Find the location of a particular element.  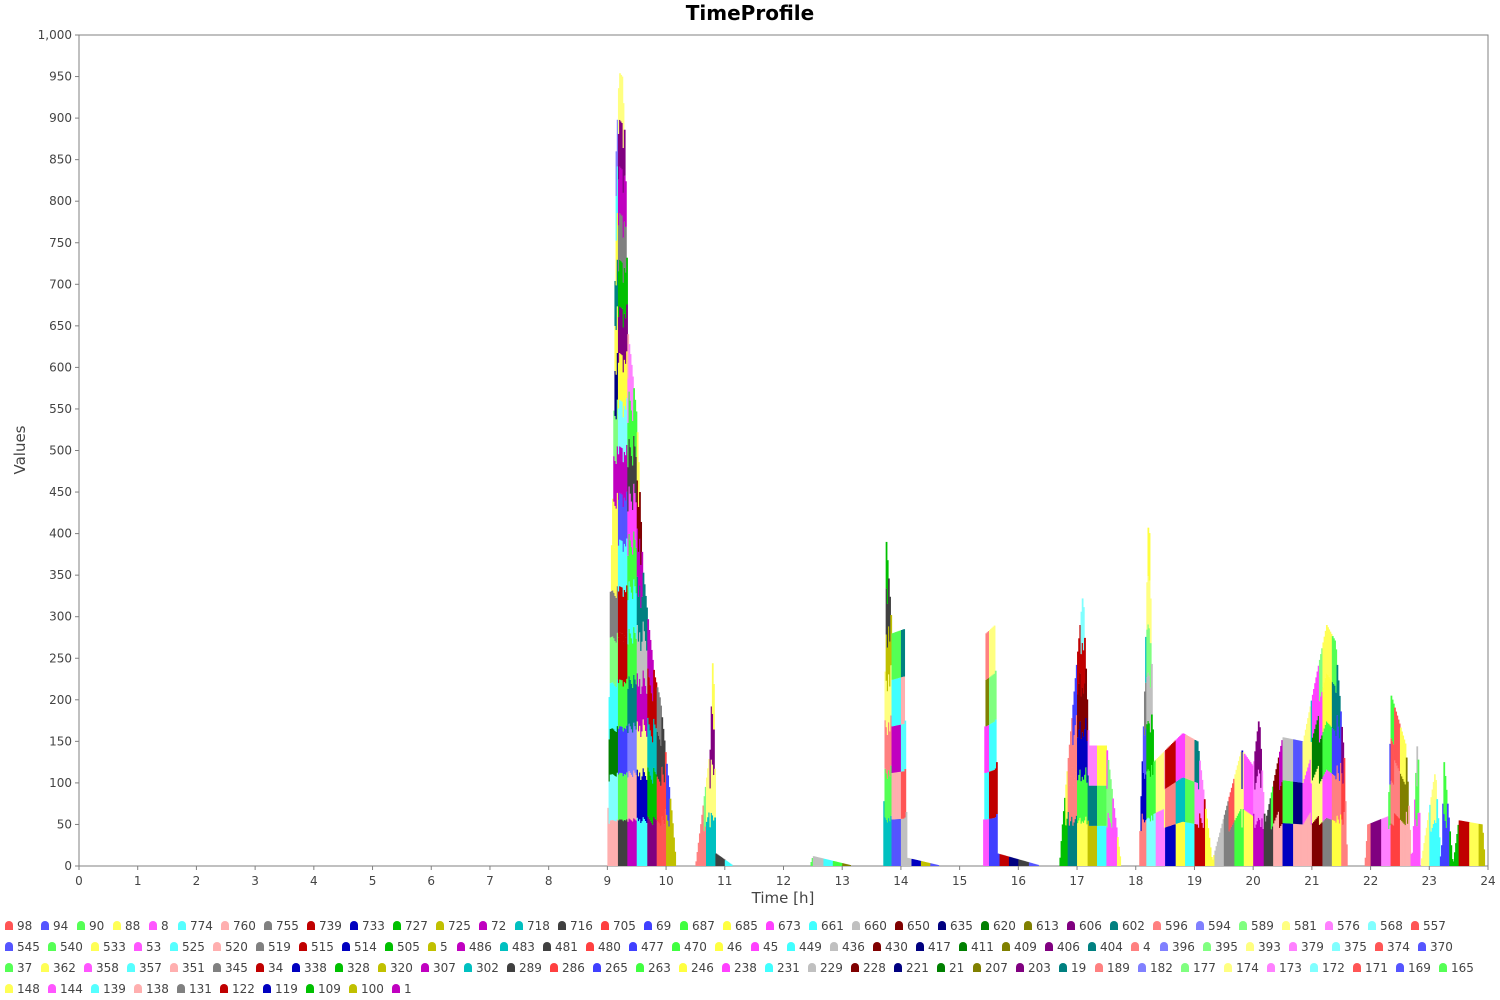

legend-item: 53 is located at coordinates (153, 947).